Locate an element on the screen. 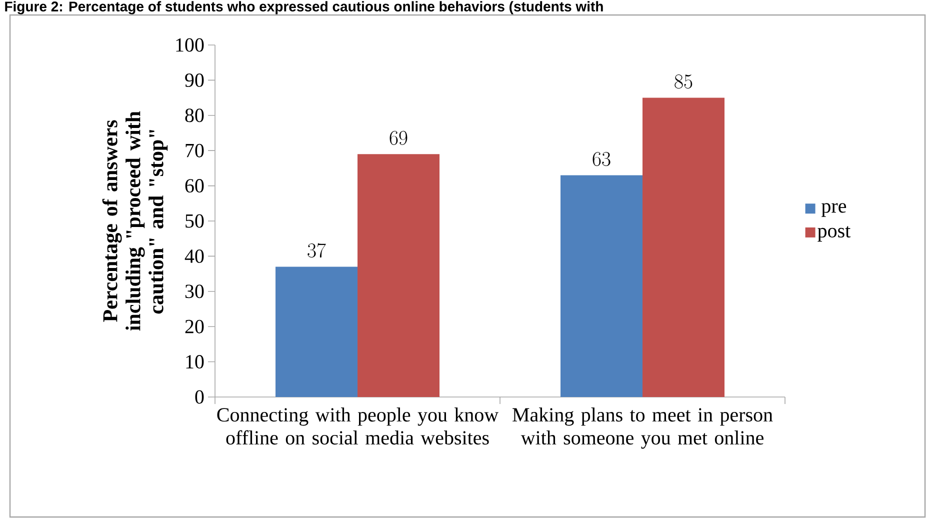  data-label: 69 is located at coordinates (399, 137).